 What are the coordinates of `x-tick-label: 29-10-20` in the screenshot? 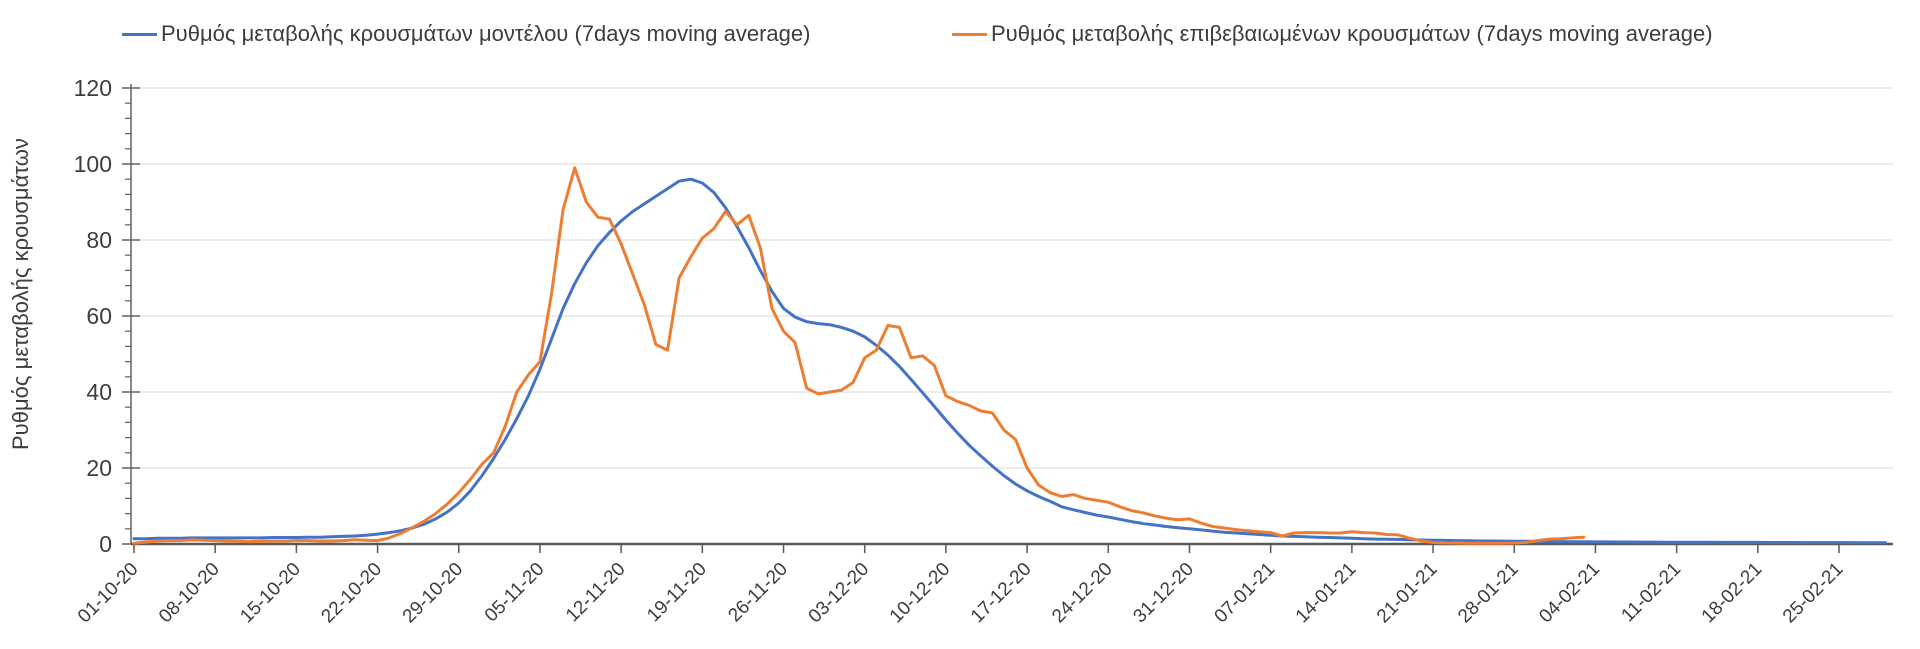 It's located at (433, 593).